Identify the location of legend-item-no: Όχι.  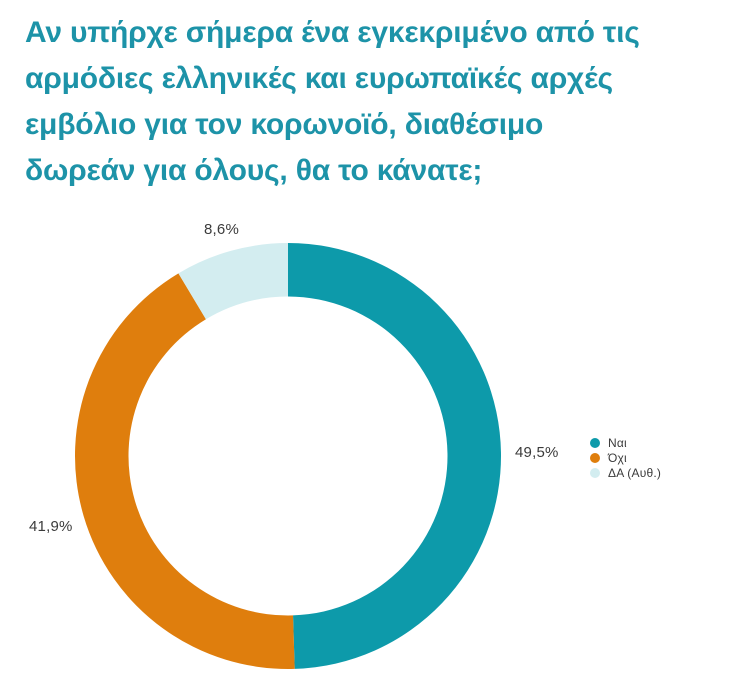
(625, 458).